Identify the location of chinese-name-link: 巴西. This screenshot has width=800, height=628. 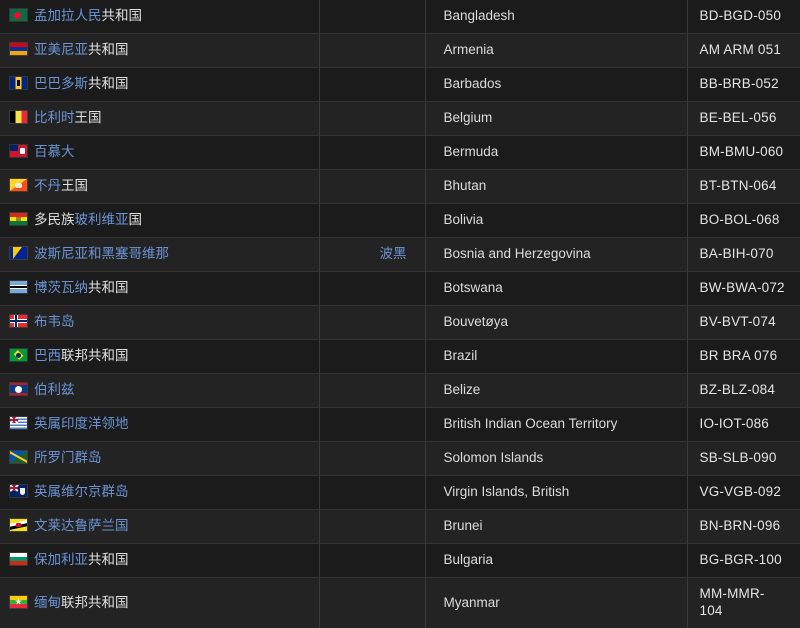
(47, 355).